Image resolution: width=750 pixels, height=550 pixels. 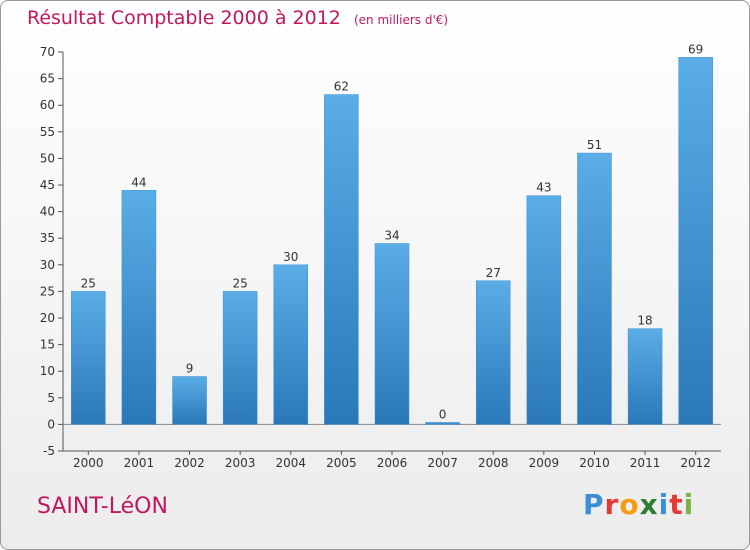 I want to click on bar-value-label: 51, so click(x=594, y=145).